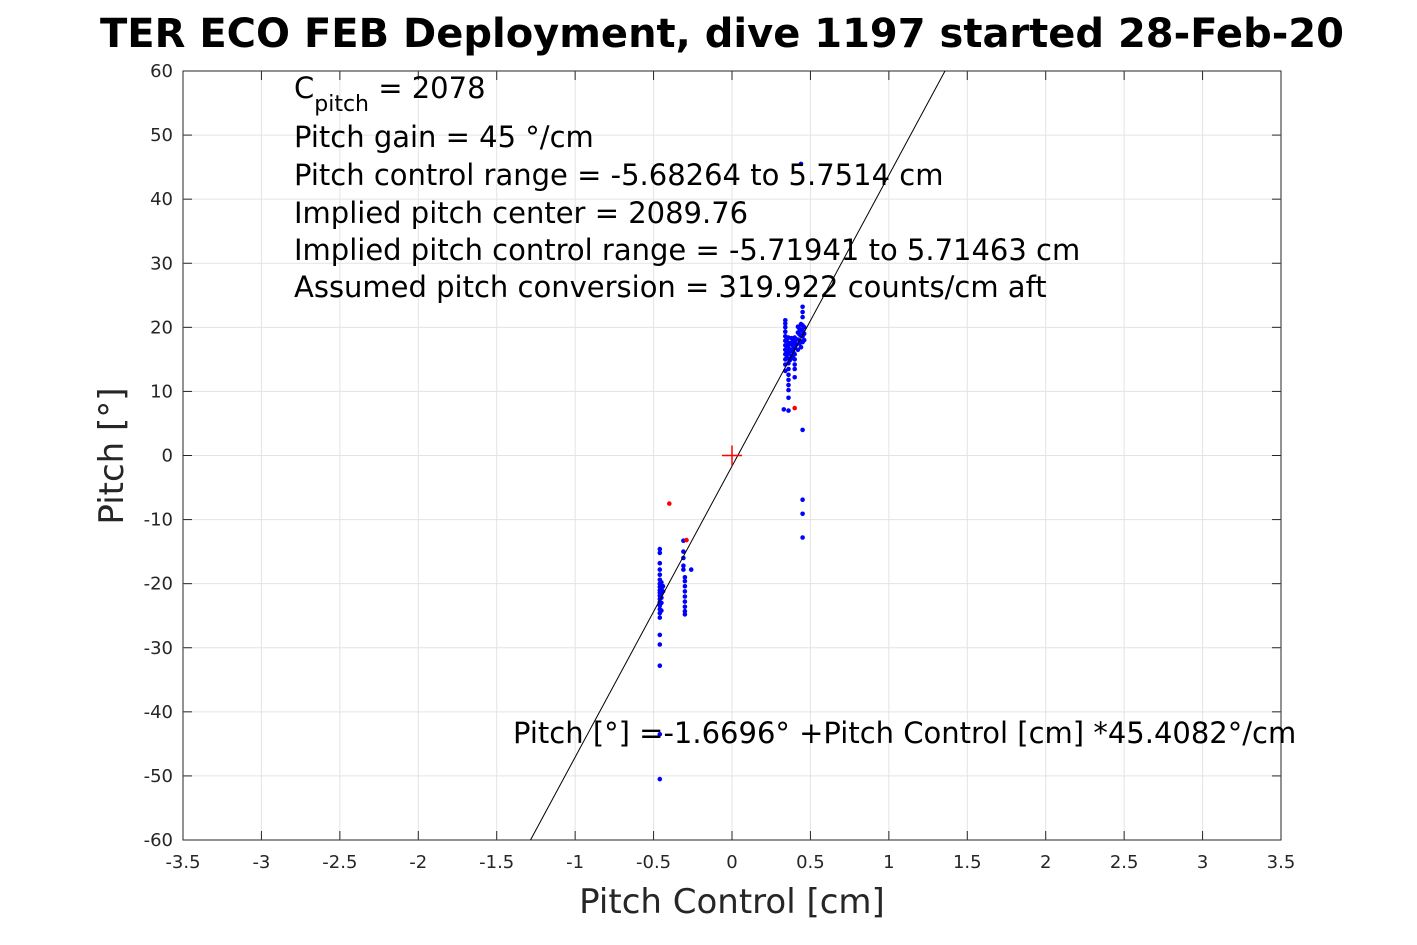 The height and width of the screenshot is (945, 1417). What do you see at coordinates (418, 862) in the screenshot?
I see `x-tick-label: -2` at bounding box center [418, 862].